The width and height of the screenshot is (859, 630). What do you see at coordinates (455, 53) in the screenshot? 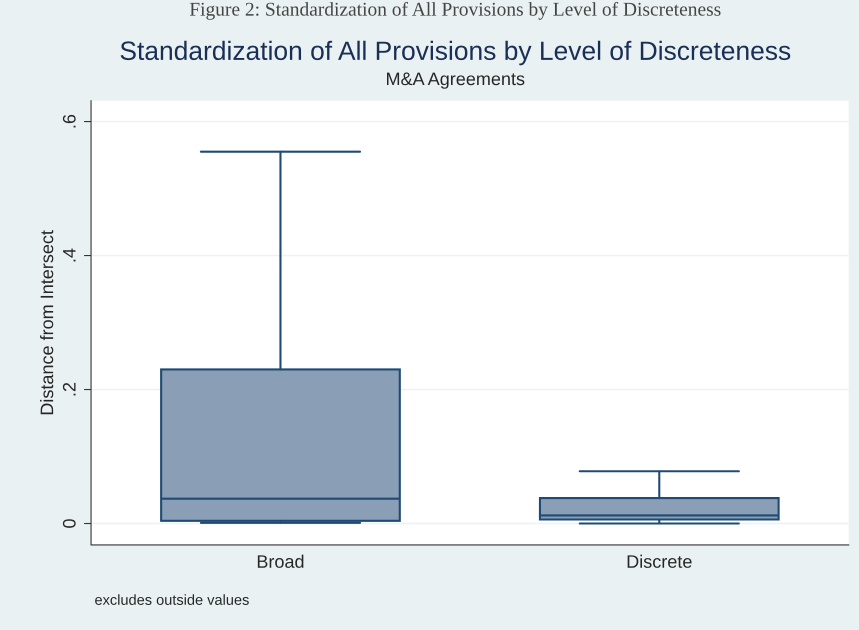
I see `chart-title: Standardization of All Provisions by Level of Discreteness` at bounding box center [455, 53].